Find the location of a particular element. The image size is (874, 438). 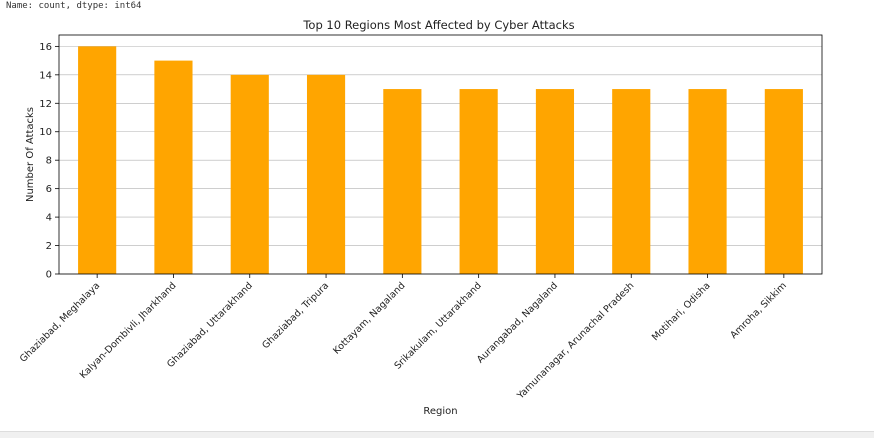

console-output-line: Name: count, dtype: int64 is located at coordinates (74, 6).